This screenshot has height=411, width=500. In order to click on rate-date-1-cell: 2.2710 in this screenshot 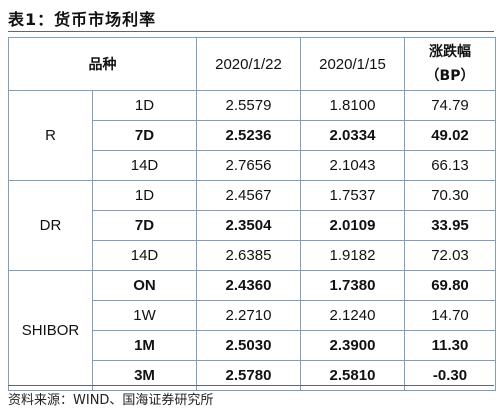, I will do `click(248, 315)`.